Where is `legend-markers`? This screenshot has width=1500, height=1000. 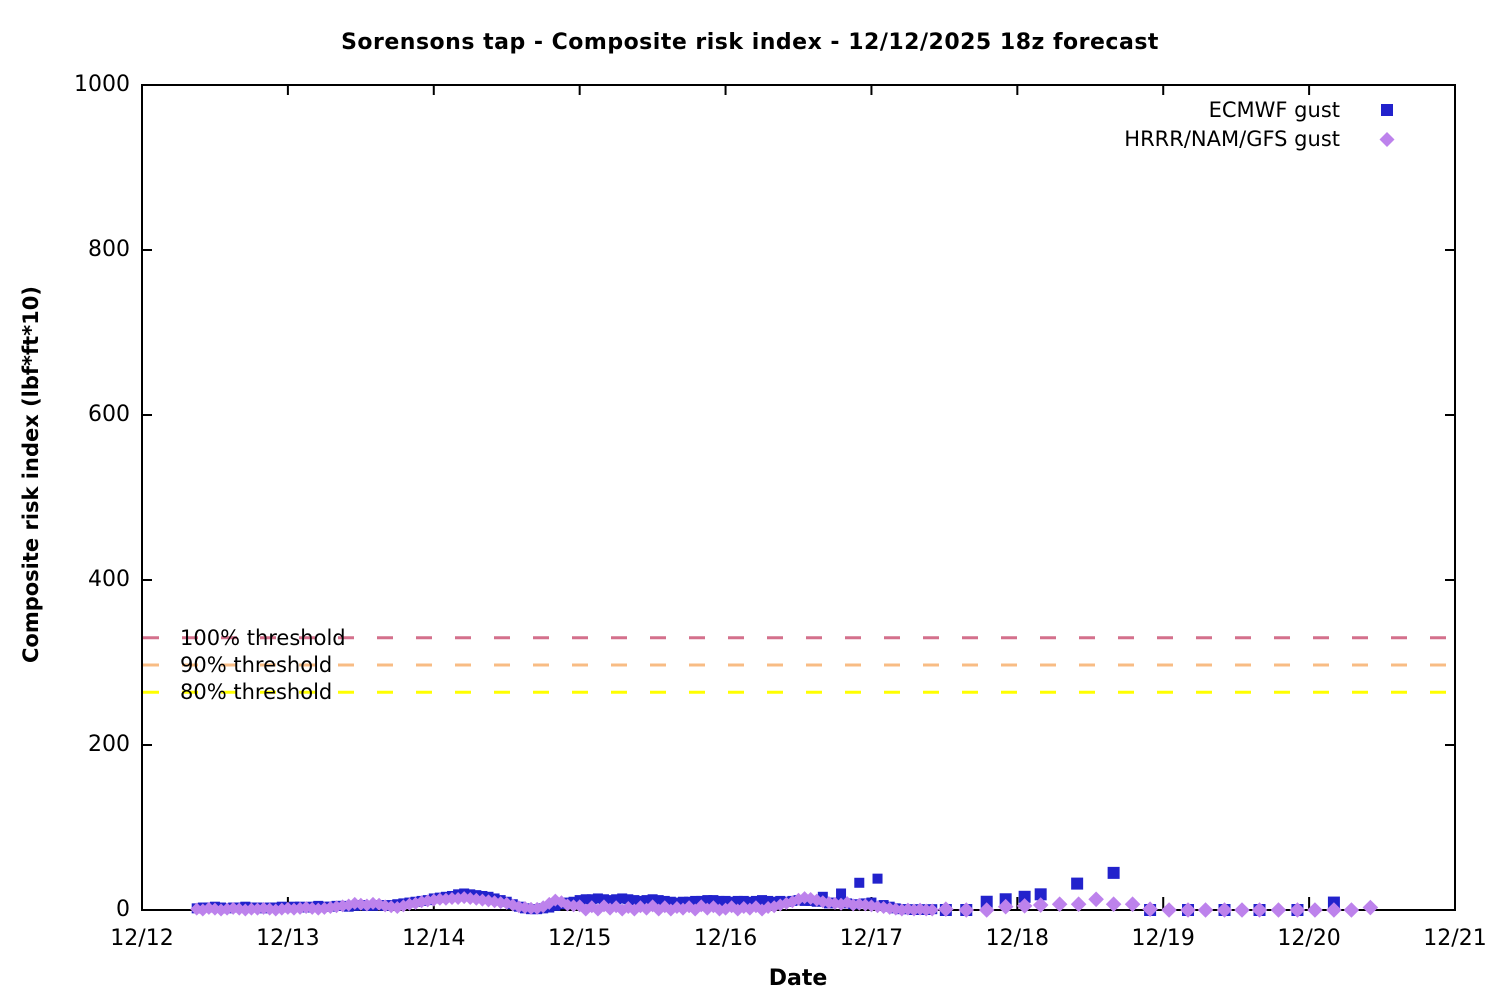
legend-markers is located at coordinates (1387, 125).